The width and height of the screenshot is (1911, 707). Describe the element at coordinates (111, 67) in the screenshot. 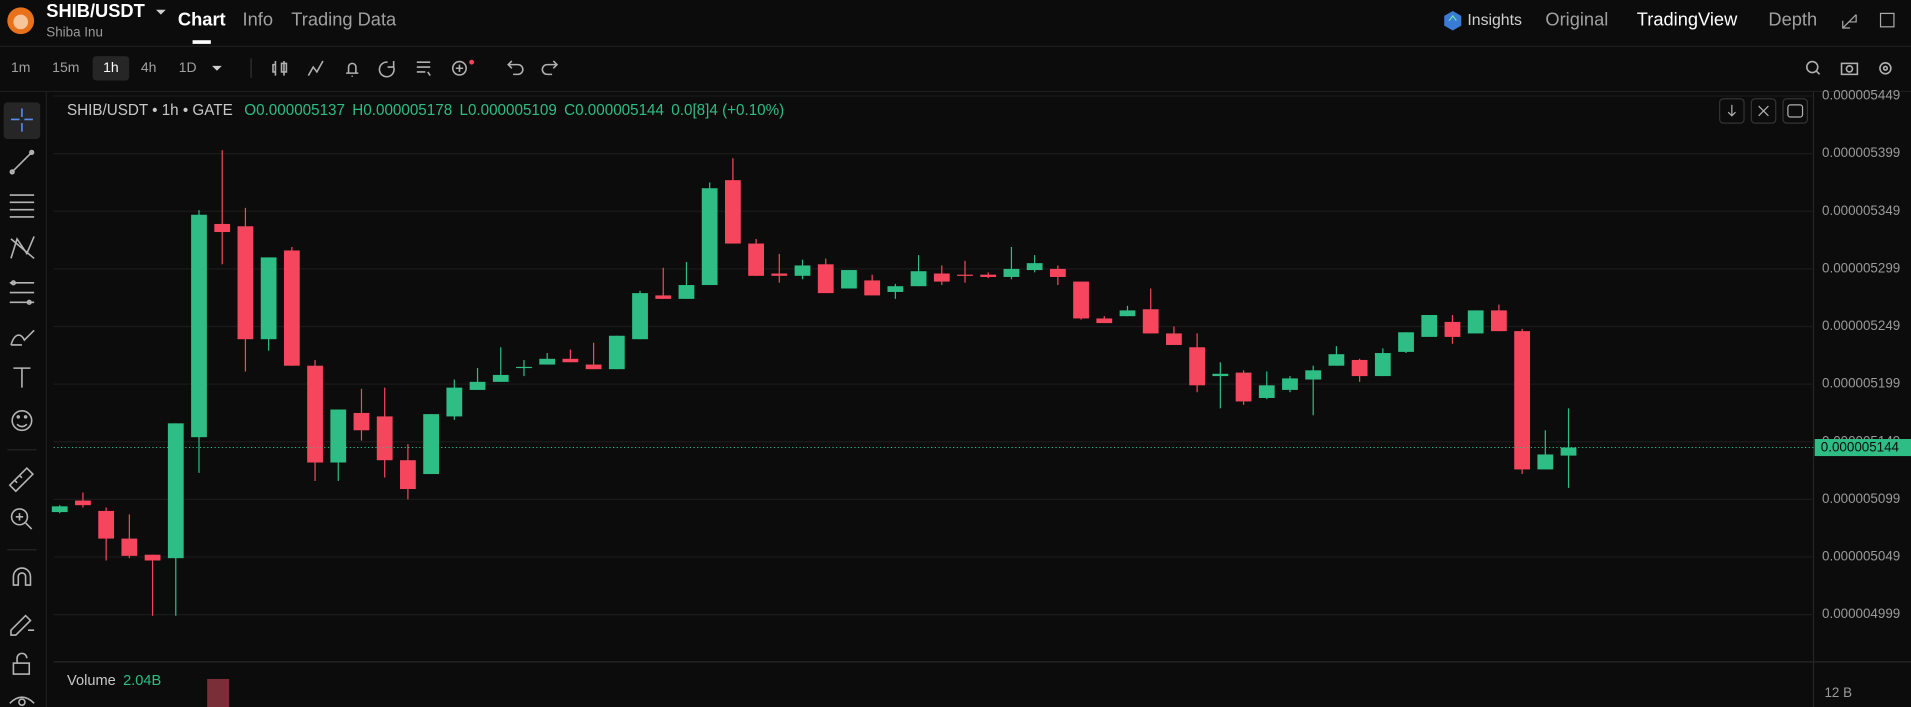

I see `interval: 1h` at that location.